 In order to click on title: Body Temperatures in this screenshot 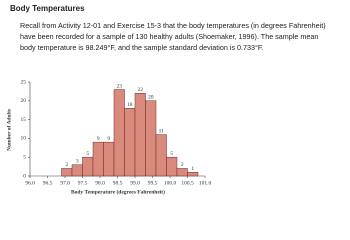, I will do `click(47, 8)`.